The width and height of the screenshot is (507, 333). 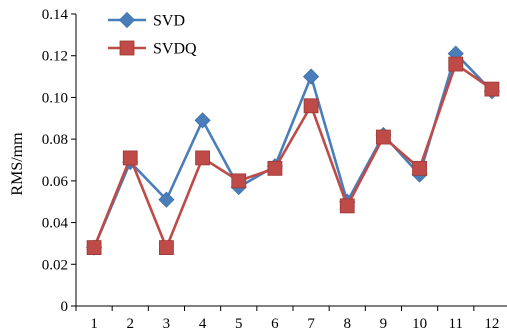 What do you see at coordinates (55, 182) in the screenshot?
I see `y-tick-label: 0.06` at bounding box center [55, 182].